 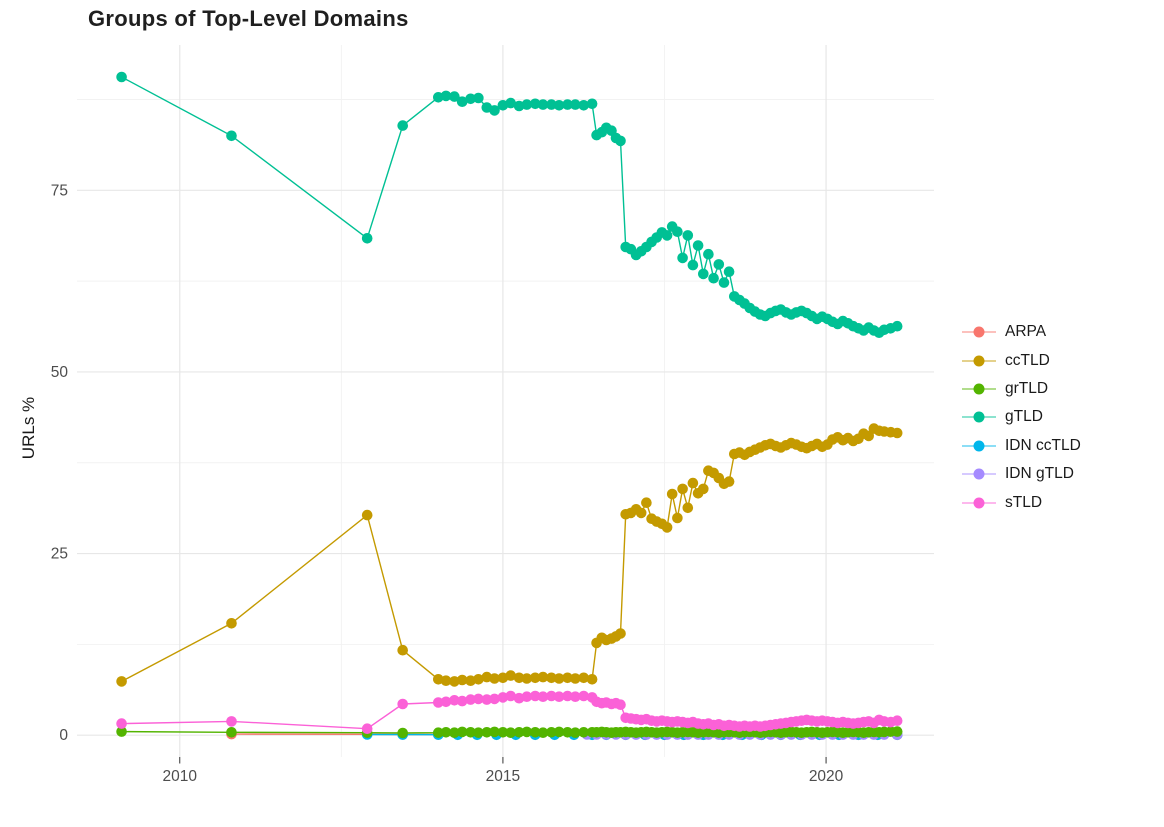 I want to click on legend-label: gTLD, so click(x=1024, y=417).